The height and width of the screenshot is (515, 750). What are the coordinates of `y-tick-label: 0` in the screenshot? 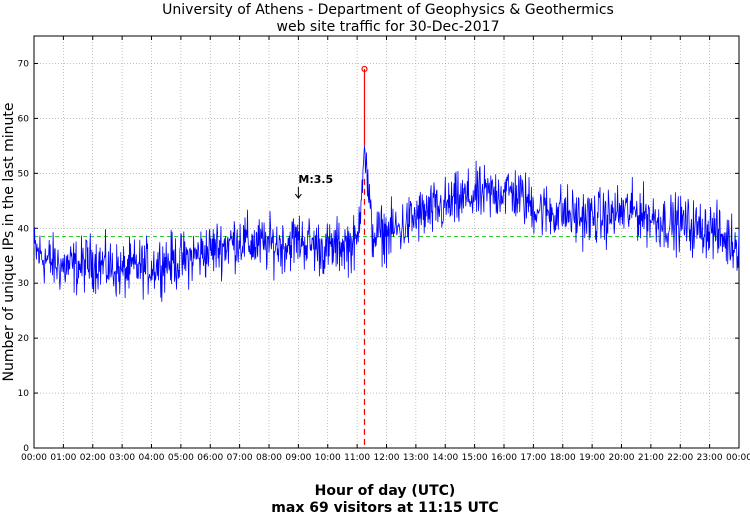 It's located at (26, 449).